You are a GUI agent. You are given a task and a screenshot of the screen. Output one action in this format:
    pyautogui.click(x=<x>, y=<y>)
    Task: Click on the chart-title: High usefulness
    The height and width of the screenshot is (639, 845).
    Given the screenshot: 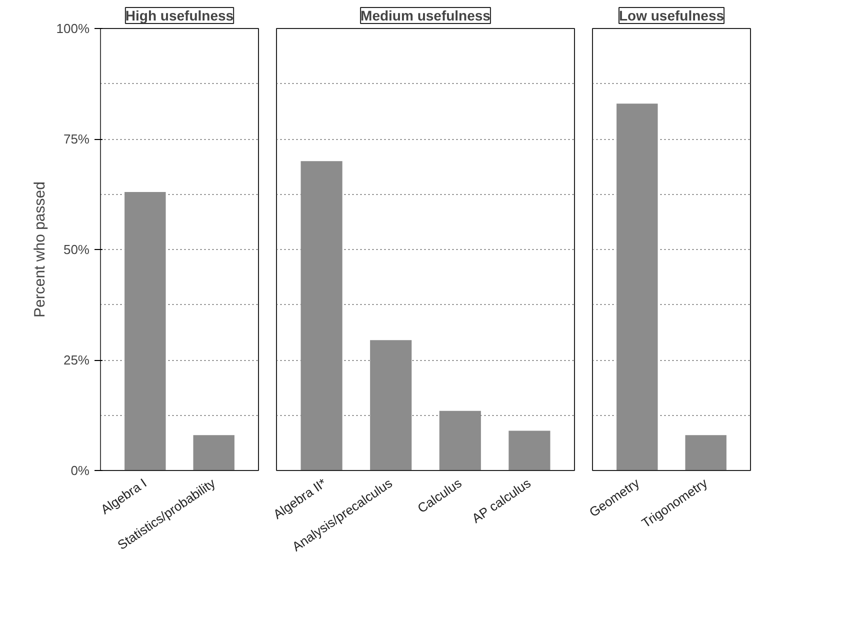 What is the action you would take?
    pyautogui.click(x=179, y=16)
    